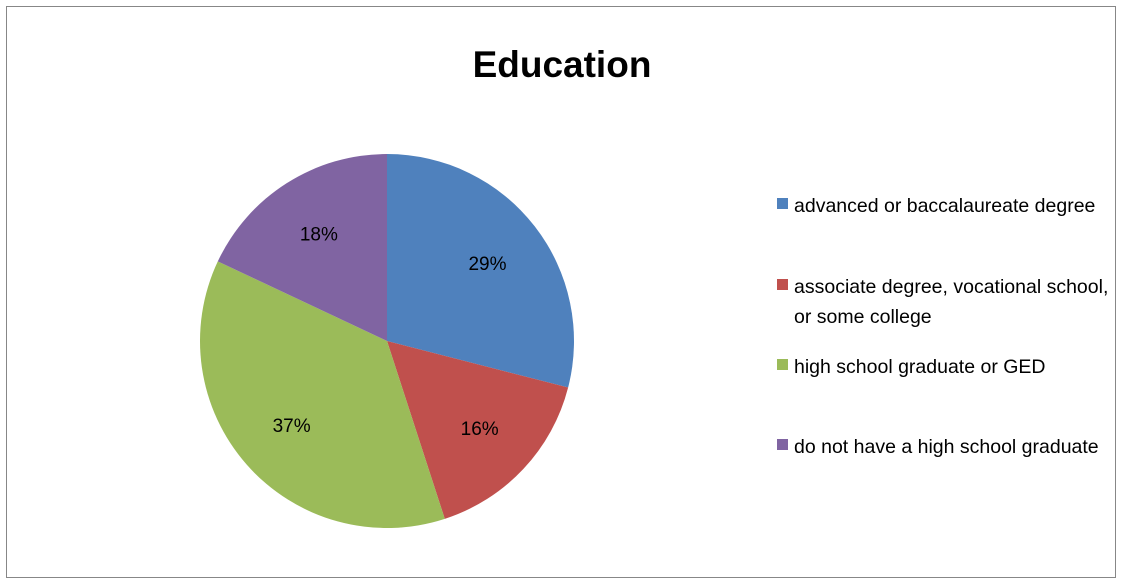 This screenshot has width=1124, height=580. What do you see at coordinates (487, 264) in the screenshot?
I see `pie-data-label: 29%` at bounding box center [487, 264].